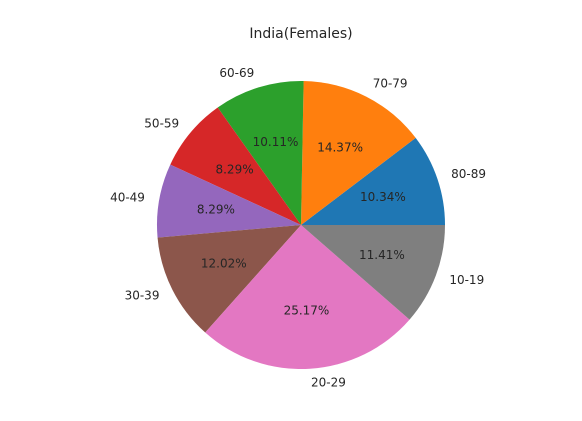  What do you see at coordinates (300, 34) in the screenshot?
I see `chart-title: India(Females)` at bounding box center [300, 34].